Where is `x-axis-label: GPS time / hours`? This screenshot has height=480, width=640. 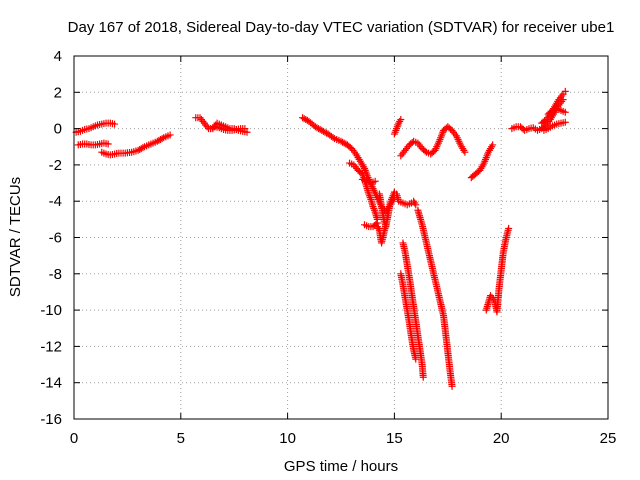 x-axis-label: GPS time / hours is located at coordinates (341, 466).